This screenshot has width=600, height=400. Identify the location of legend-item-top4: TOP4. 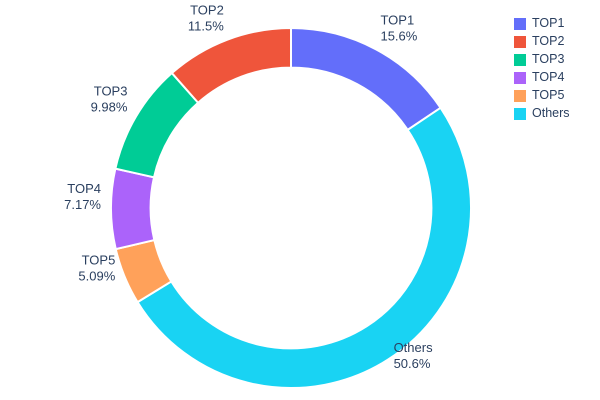
(542, 77).